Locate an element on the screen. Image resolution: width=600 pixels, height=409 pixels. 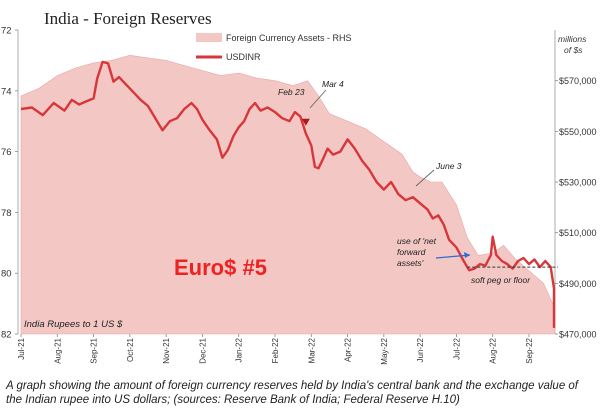
chart-title: India - Foreign Reserves is located at coordinates (128, 18).